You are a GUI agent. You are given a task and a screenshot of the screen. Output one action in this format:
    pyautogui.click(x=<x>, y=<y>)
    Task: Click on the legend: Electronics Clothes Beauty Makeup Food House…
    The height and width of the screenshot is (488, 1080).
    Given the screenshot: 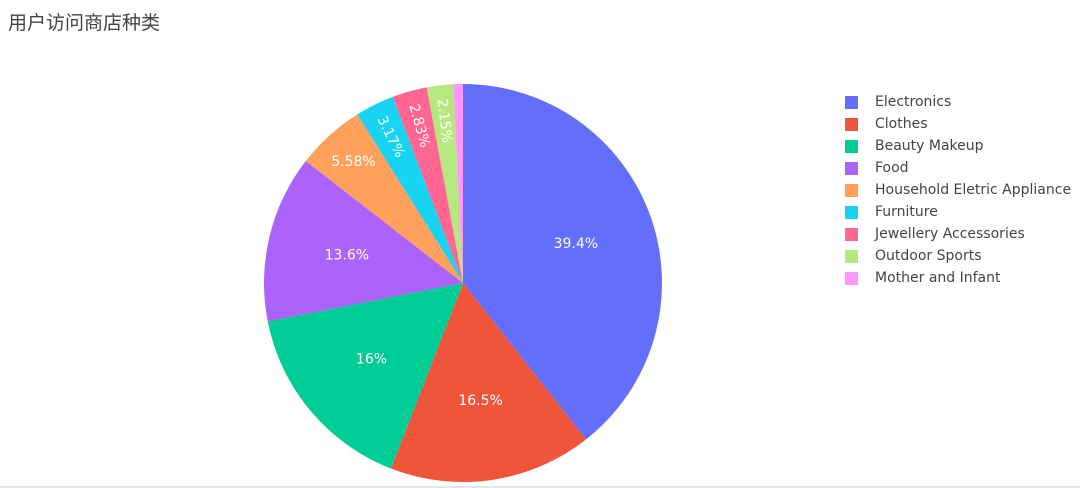 What is the action you would take?
    pyautogui.click(x=958, y=190)
    